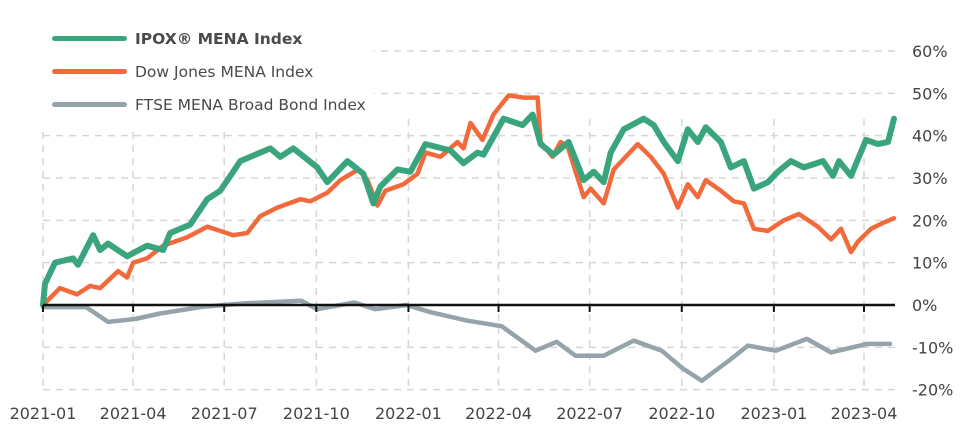 The width and height of the screenshot is (966, 426). I want to click on y-tick-label: 0%, so click(924, 305).